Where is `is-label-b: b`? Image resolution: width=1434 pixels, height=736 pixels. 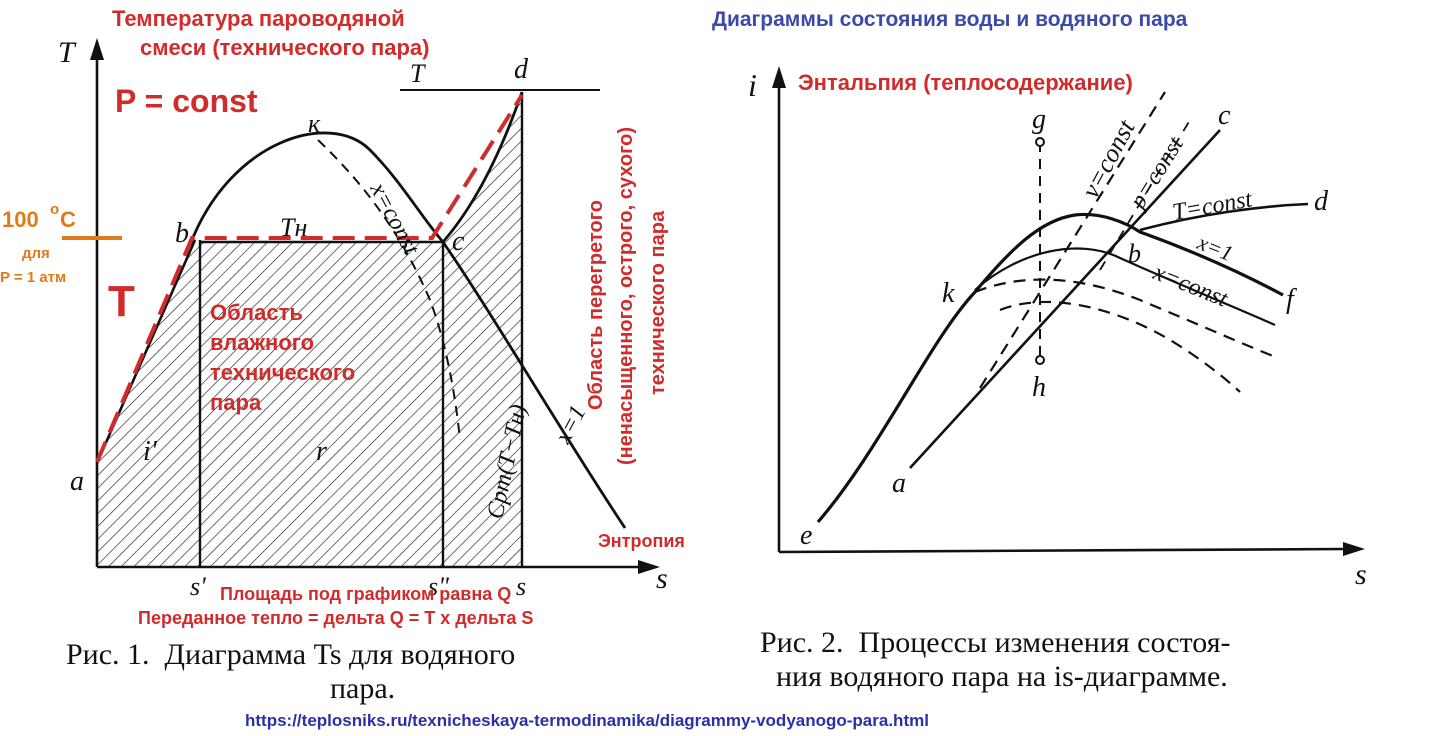 is-label-b: b is located at coordinates (1134, 253).